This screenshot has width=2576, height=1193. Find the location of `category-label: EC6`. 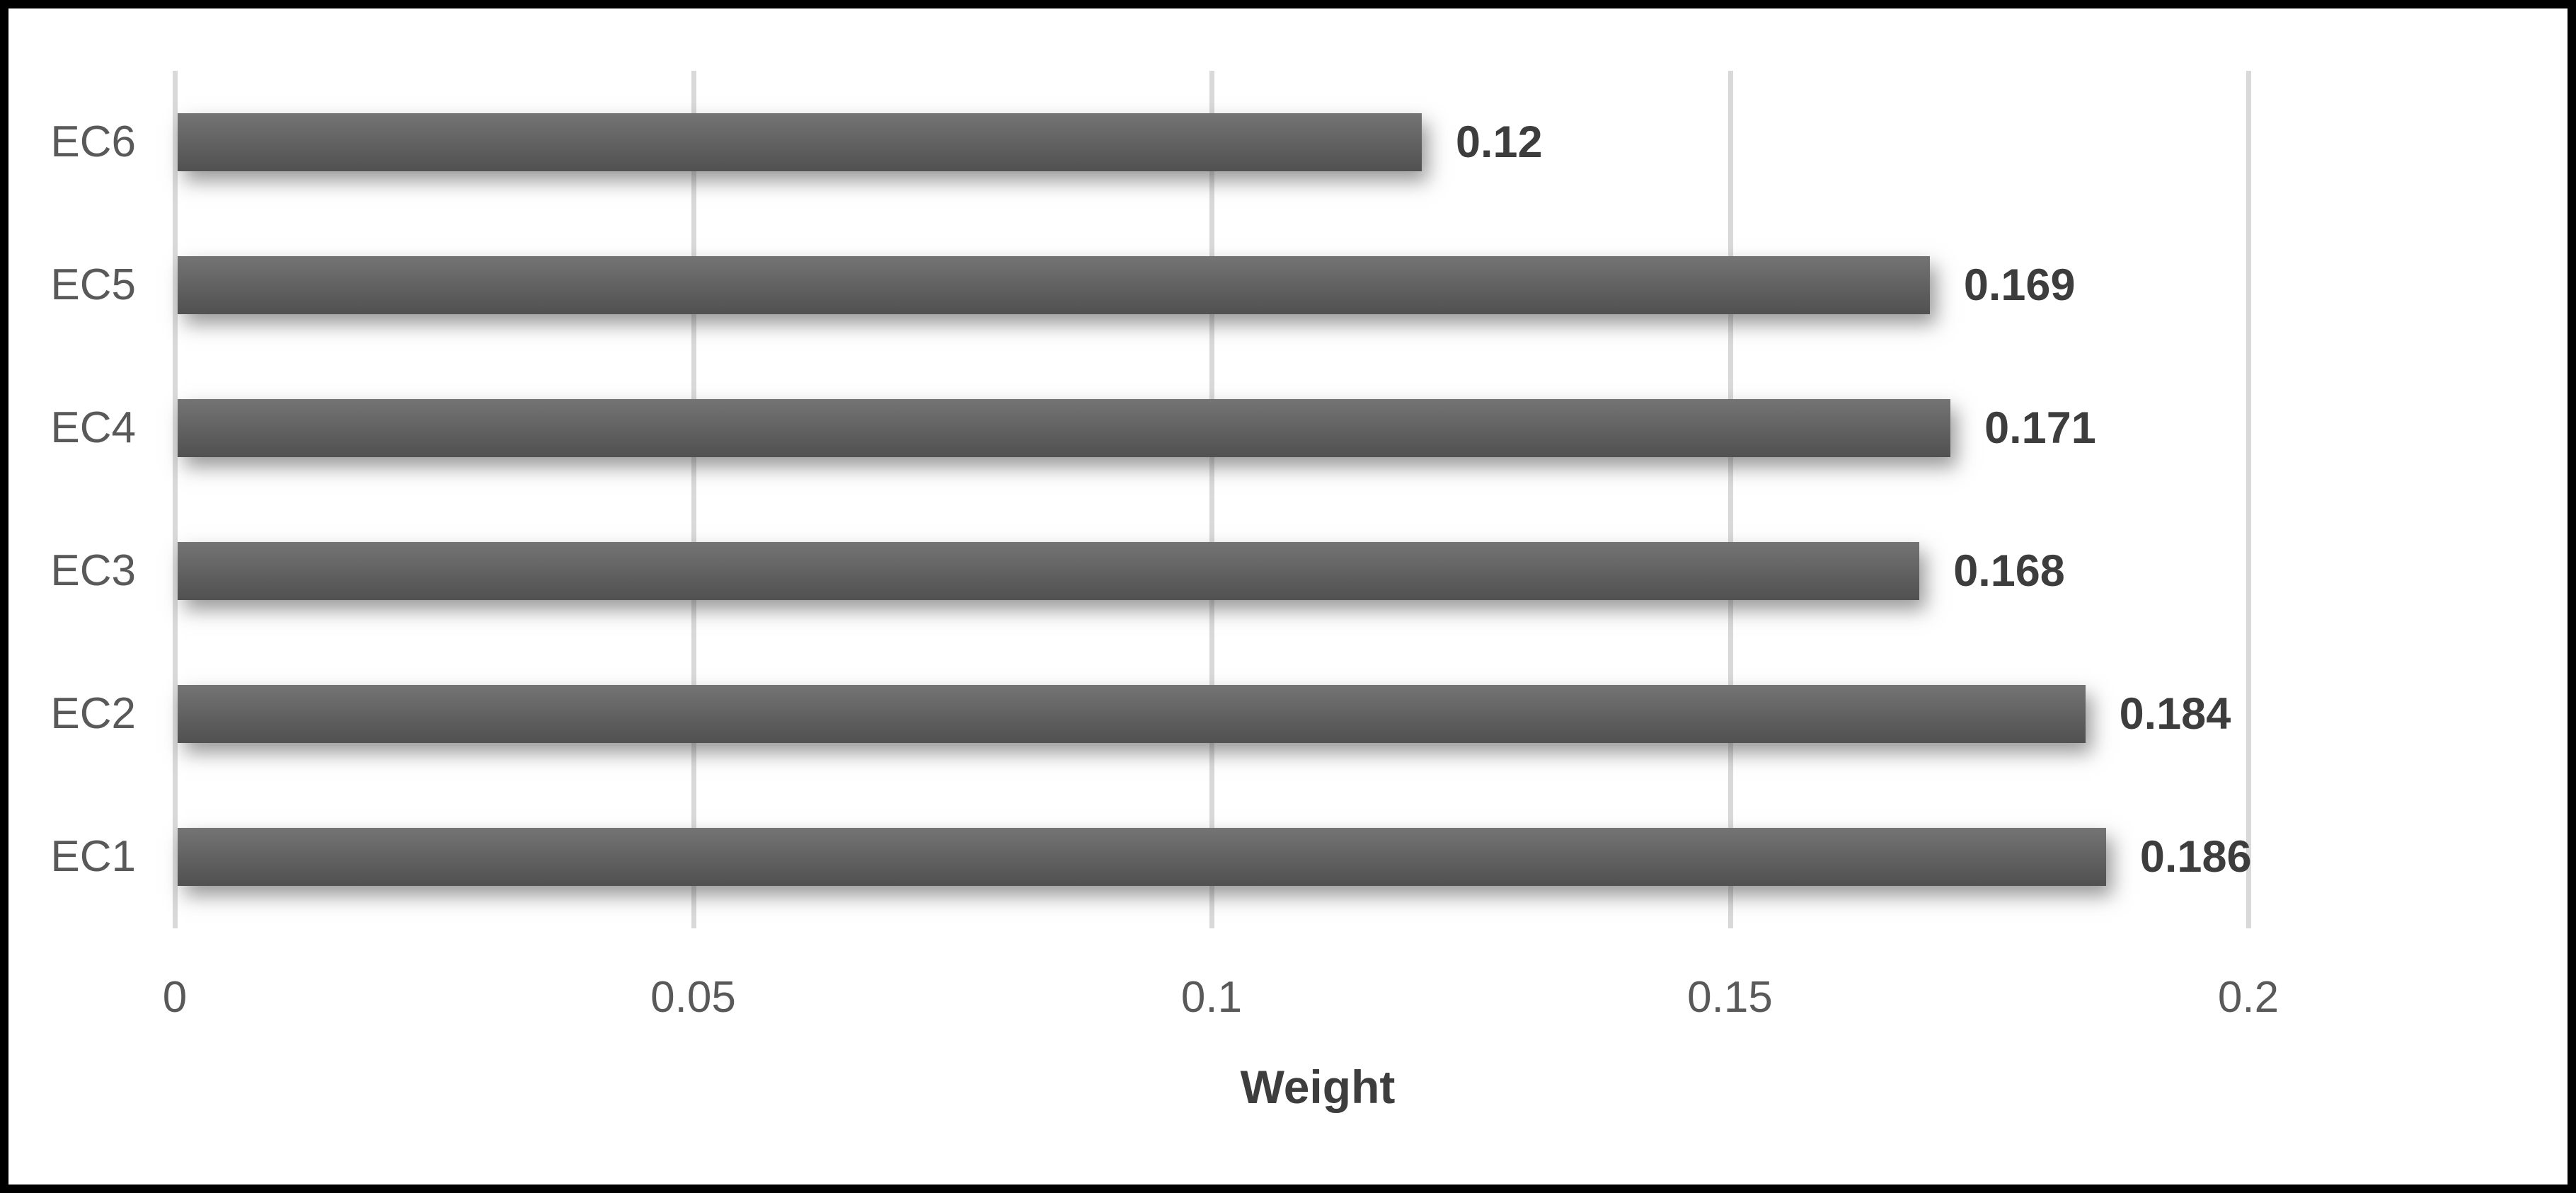

category-label: EC6 is located at coordinates (93, 141).